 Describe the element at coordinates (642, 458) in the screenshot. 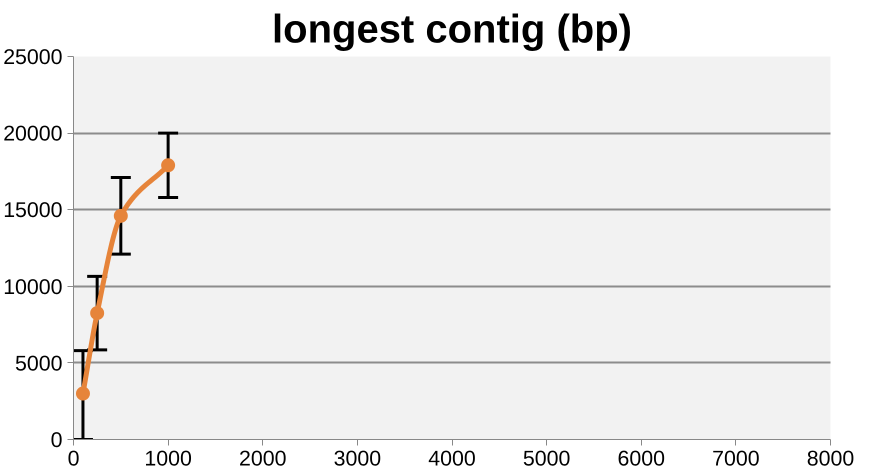

I see `x-tick-label: 6000` at that location.